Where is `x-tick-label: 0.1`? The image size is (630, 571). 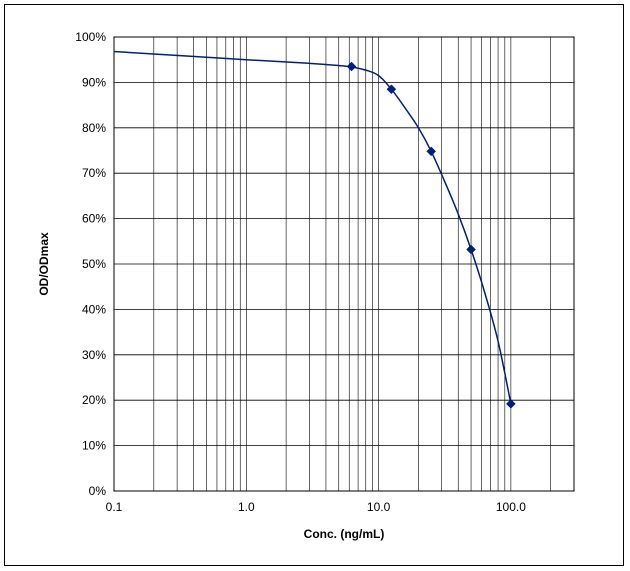
x-tick-label: 0.1 is located at coordinates (114, 507).